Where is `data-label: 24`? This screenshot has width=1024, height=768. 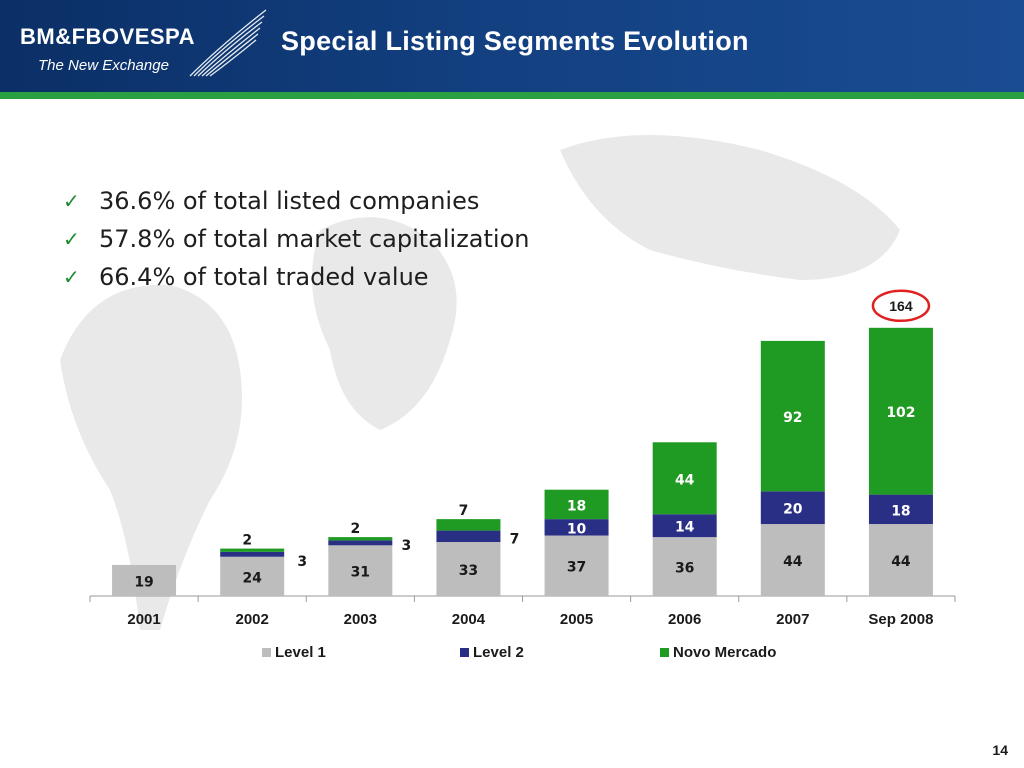
data-label: 24 is located at coordinates (252, 578).